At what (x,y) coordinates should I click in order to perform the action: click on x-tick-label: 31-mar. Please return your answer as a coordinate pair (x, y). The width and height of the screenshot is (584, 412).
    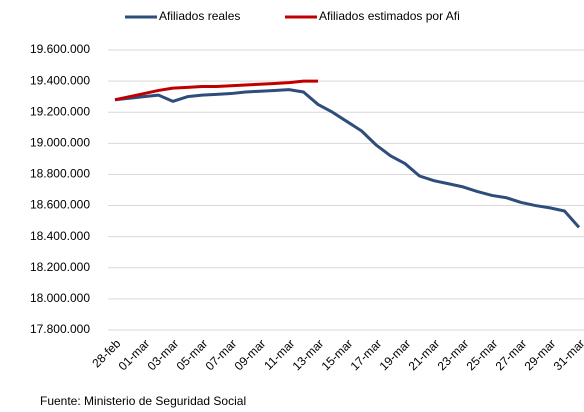
    Looking at the image, I should click on (567, 354).